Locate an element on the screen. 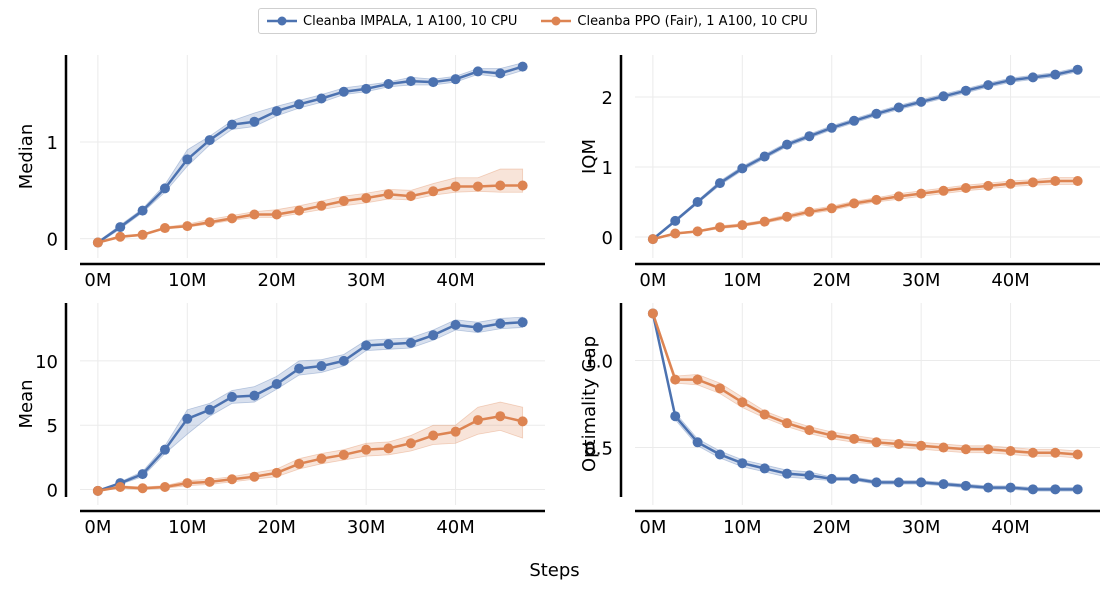  y-tick-label: 2 is located at coordinates (607, 98).